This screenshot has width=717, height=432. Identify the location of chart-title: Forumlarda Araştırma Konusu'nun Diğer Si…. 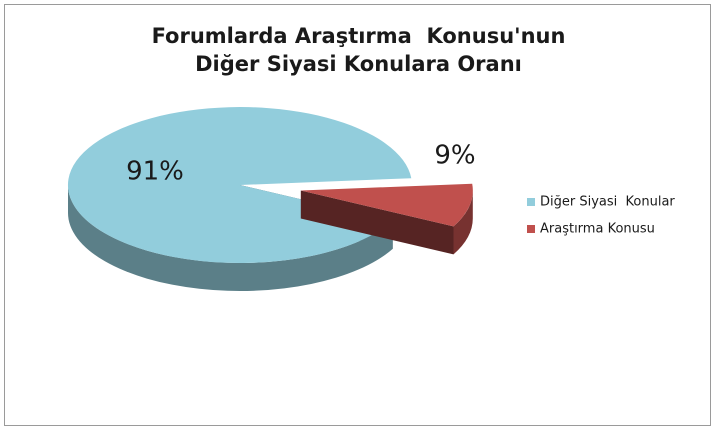
(358, 50).